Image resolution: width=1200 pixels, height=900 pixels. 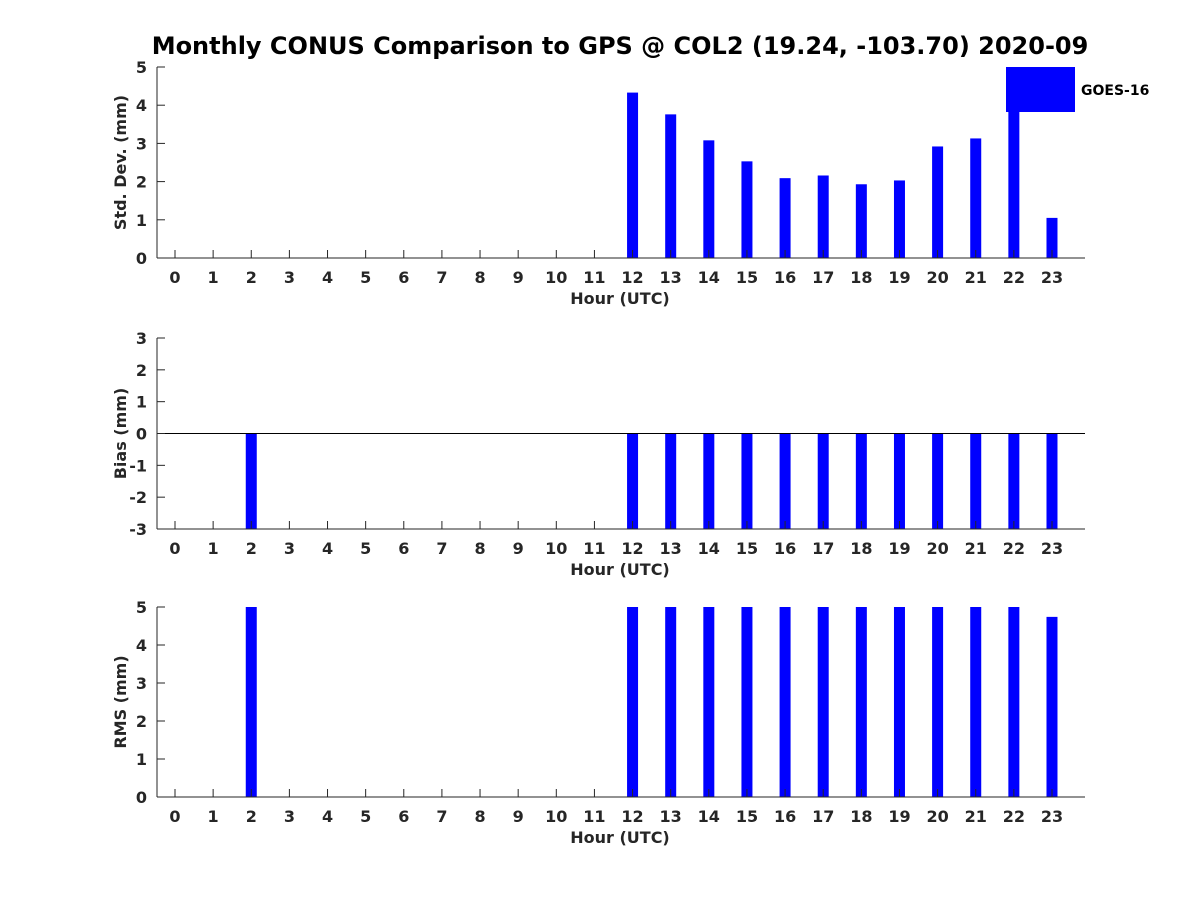 What do you see at coordinates (141, 645) in the screenshot?
I see `y-tick-label: 4` at bounding box center [141, 645].